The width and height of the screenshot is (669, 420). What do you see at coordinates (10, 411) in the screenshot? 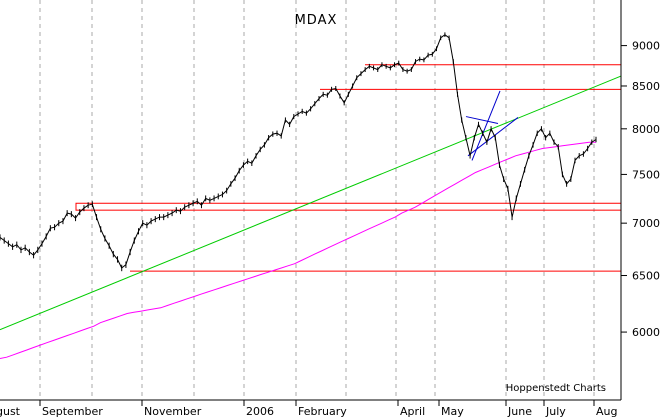
I see `x-tick-label: gust` at bounding box center [10, 411].